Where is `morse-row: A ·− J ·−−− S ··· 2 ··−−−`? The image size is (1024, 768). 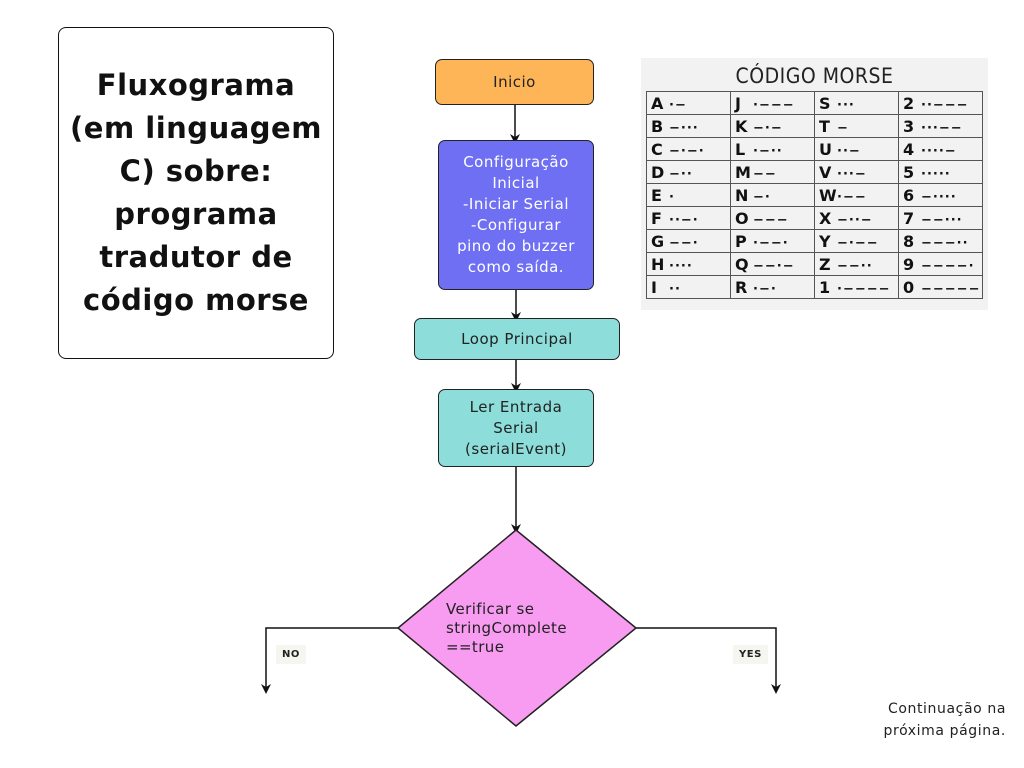 morse-row: A ·− J ·−−− S ··· 2 ··−−− is located at coordinates (814, 103).